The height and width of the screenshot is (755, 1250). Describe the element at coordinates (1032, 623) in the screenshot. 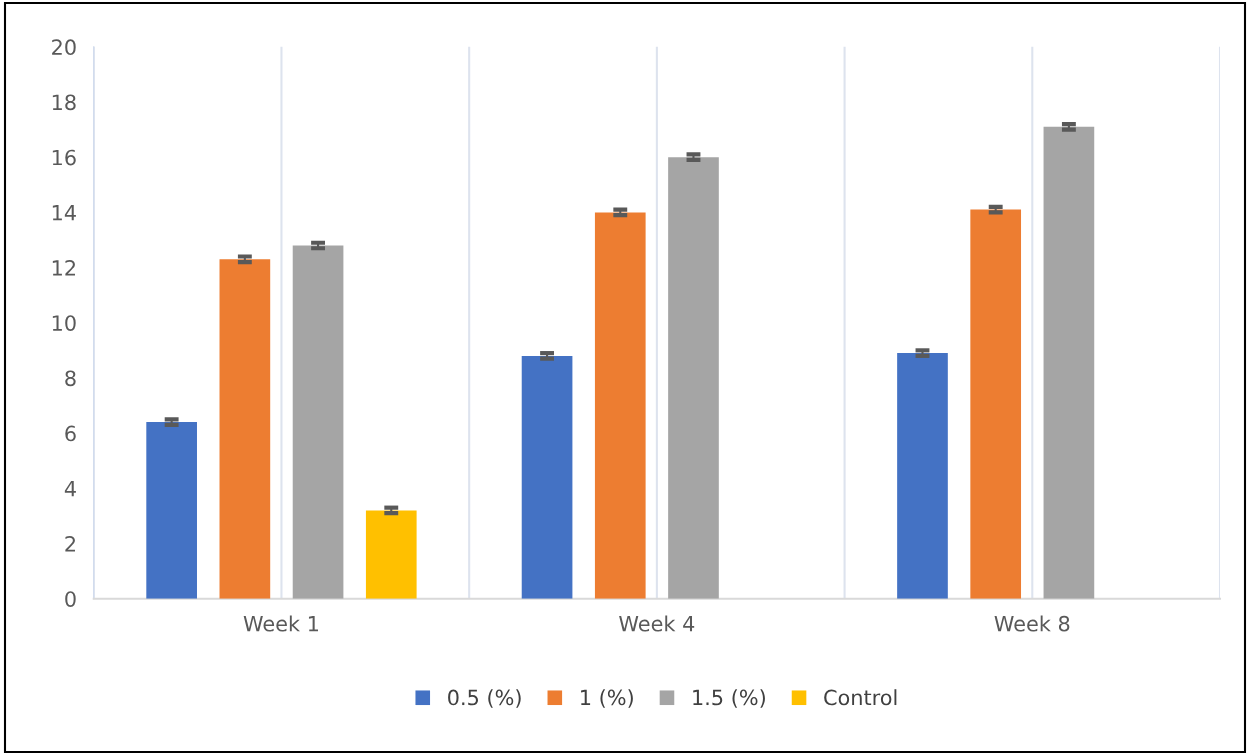

I see `x-tick-label: Week 8` at that location.